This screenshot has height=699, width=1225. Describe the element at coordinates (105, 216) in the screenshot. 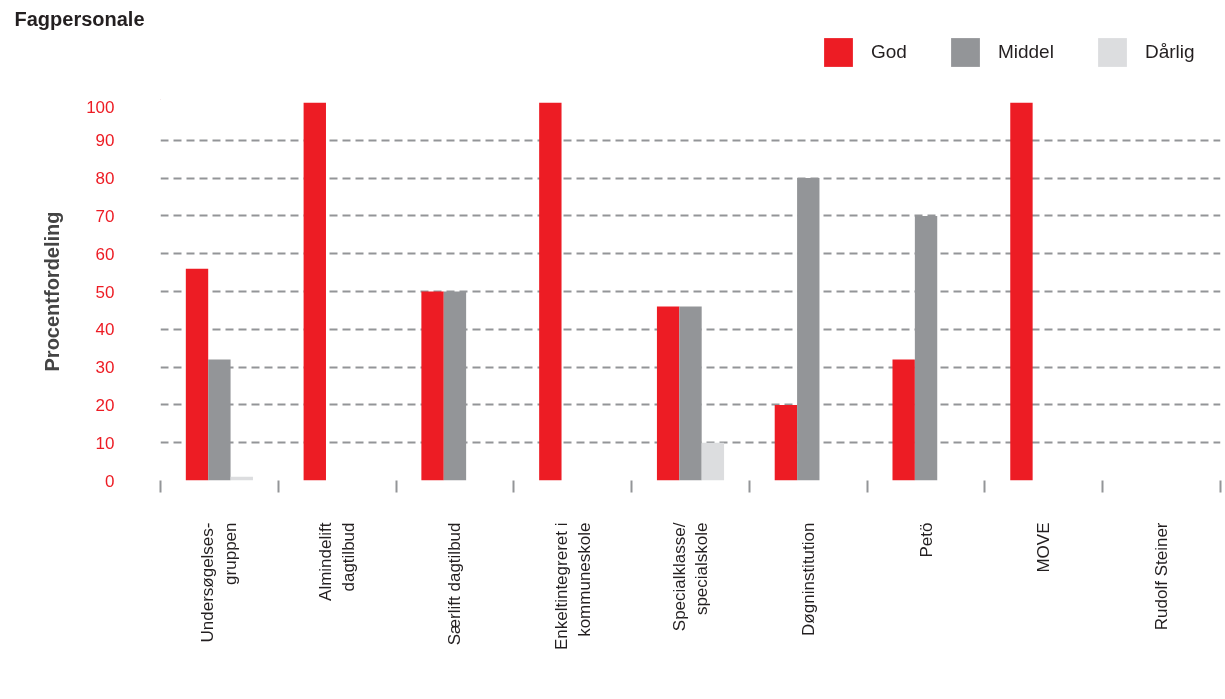

I see `y-tick-label: 70` at that location.